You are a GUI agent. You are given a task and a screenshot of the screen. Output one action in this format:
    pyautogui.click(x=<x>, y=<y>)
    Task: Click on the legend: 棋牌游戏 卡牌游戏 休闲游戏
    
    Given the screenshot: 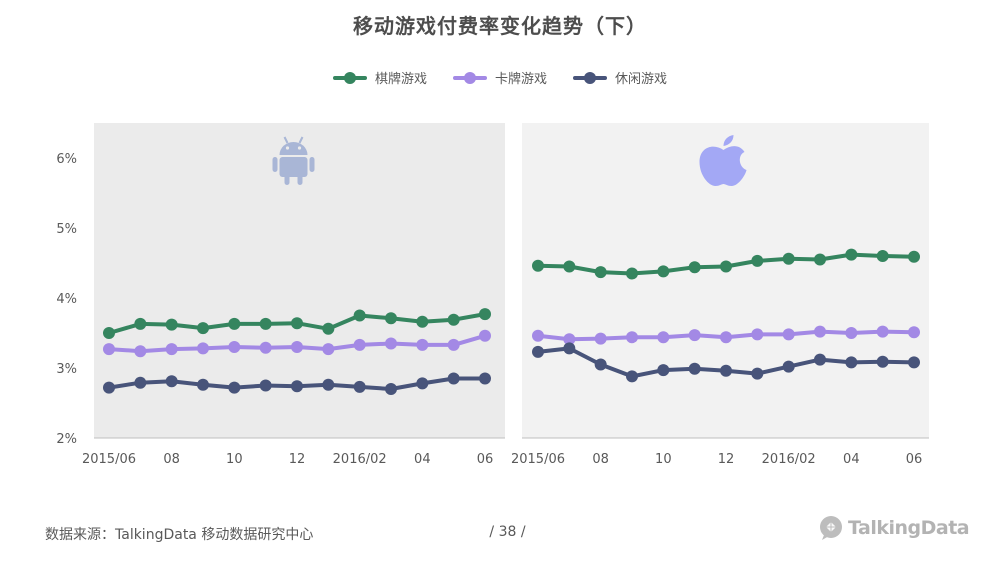 What is the action you would take?
    pyautogui.click(x=500, y=77)
    